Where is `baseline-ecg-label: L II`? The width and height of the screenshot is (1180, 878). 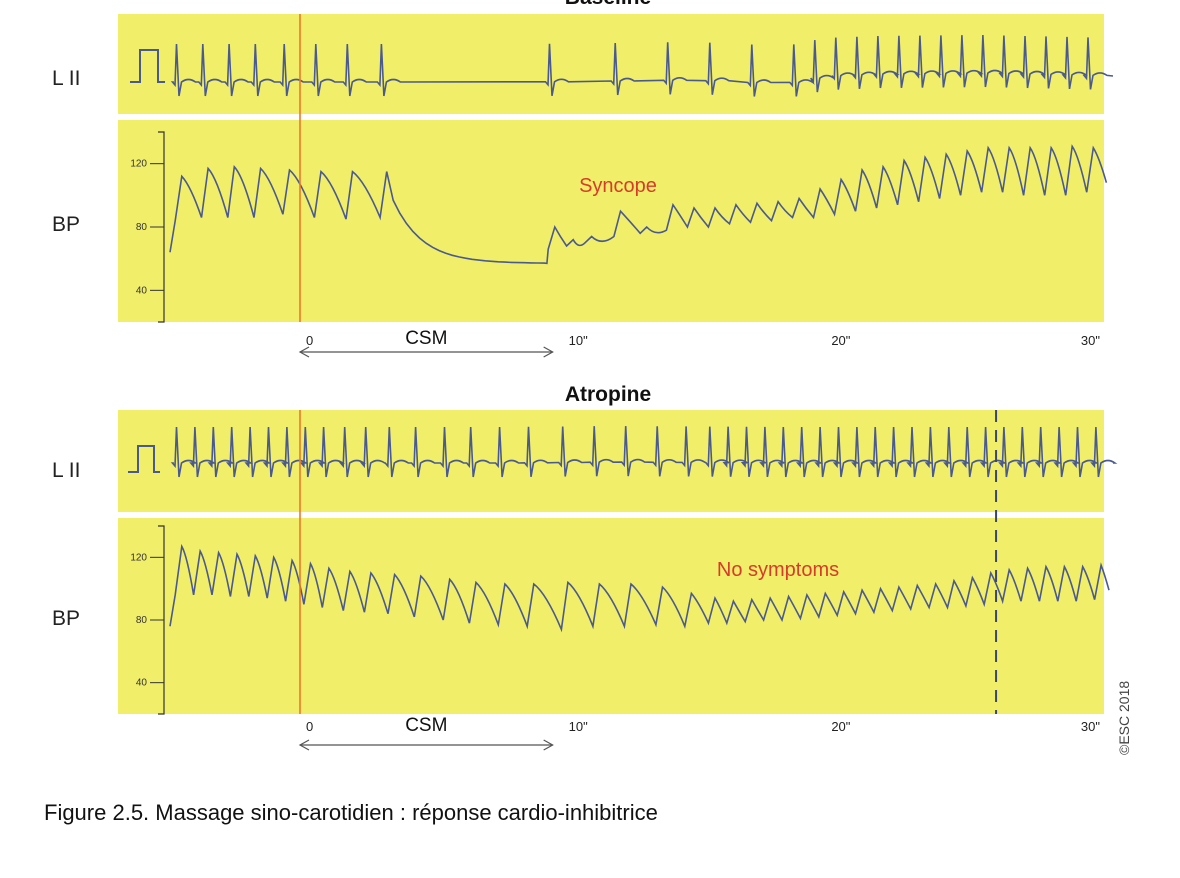 baseline-ecg-label: L II is located at coordinates (66, 78).